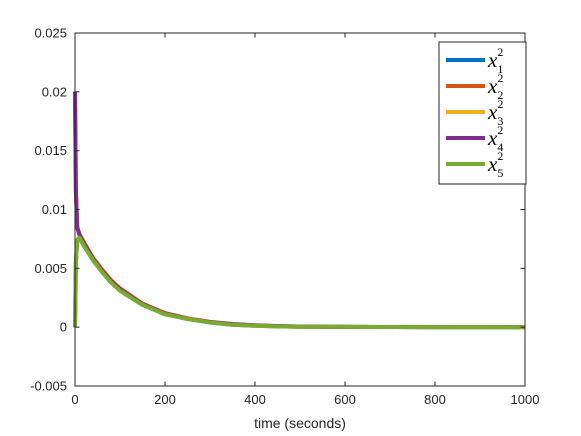 The image size is (581, 436). What do you see at coordinates (50, 150) in the screenshot?
I see `y-tick-label: 0.015` at bounding box center [50, 150].